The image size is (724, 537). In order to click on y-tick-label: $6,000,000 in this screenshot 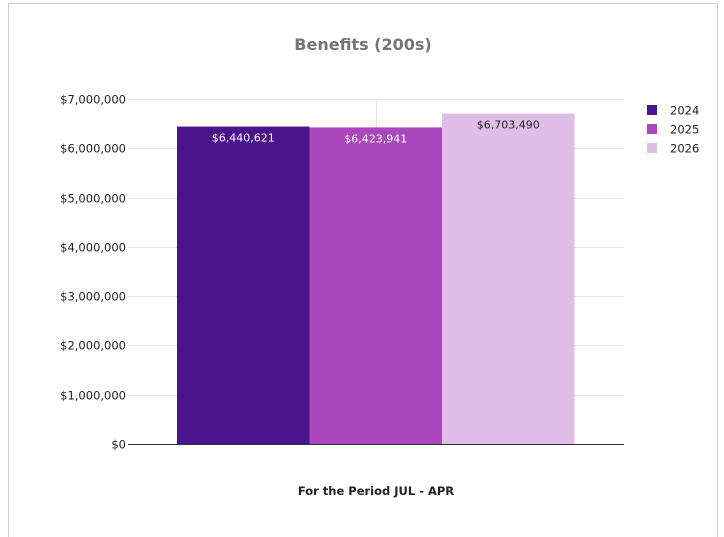, I will do `click(93, 149)`.